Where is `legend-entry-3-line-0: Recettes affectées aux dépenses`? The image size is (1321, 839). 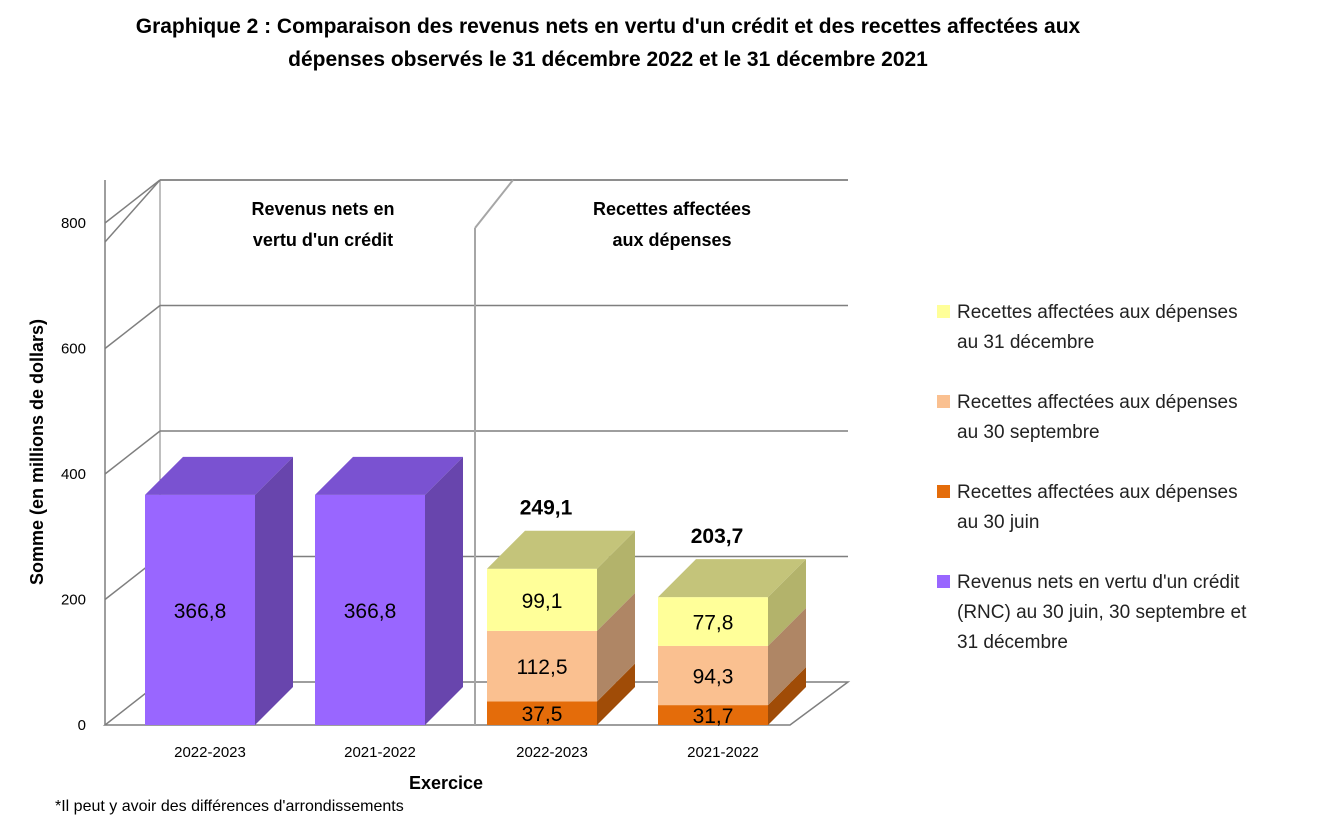 legend-entry-3-line-0: Recettes affectées aux dépenses is located at coordinates (1097, 312).